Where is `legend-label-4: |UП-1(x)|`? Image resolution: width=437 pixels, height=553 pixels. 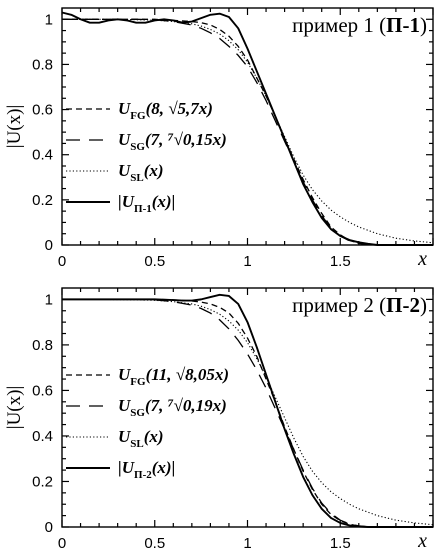
legend-label-4: |UП-1(x)| is located at coordinates (146, 203).